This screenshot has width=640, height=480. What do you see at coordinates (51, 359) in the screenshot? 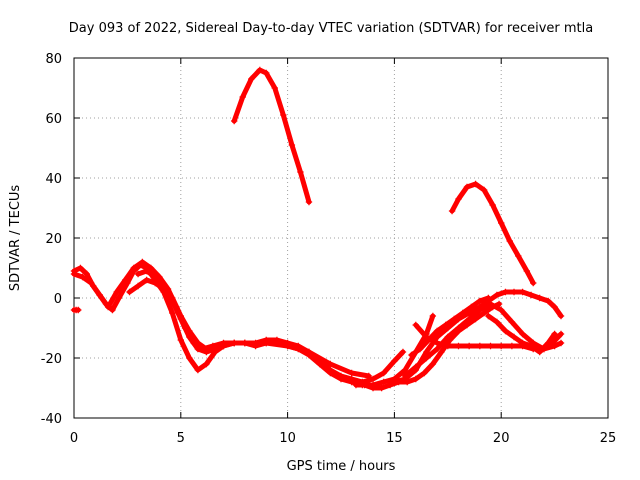
I see `y-tick-label: -20` at bounding box center [51, 359].